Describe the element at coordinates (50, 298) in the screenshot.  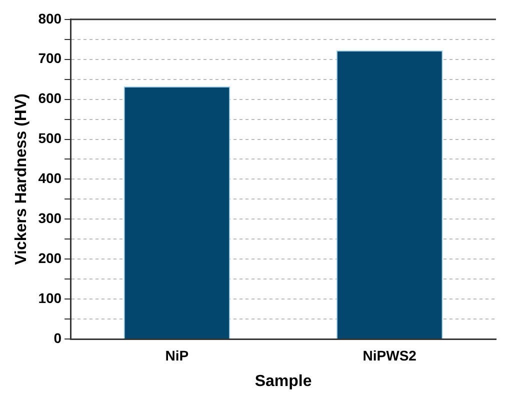
I see `y-tick-label: 100` at that location.